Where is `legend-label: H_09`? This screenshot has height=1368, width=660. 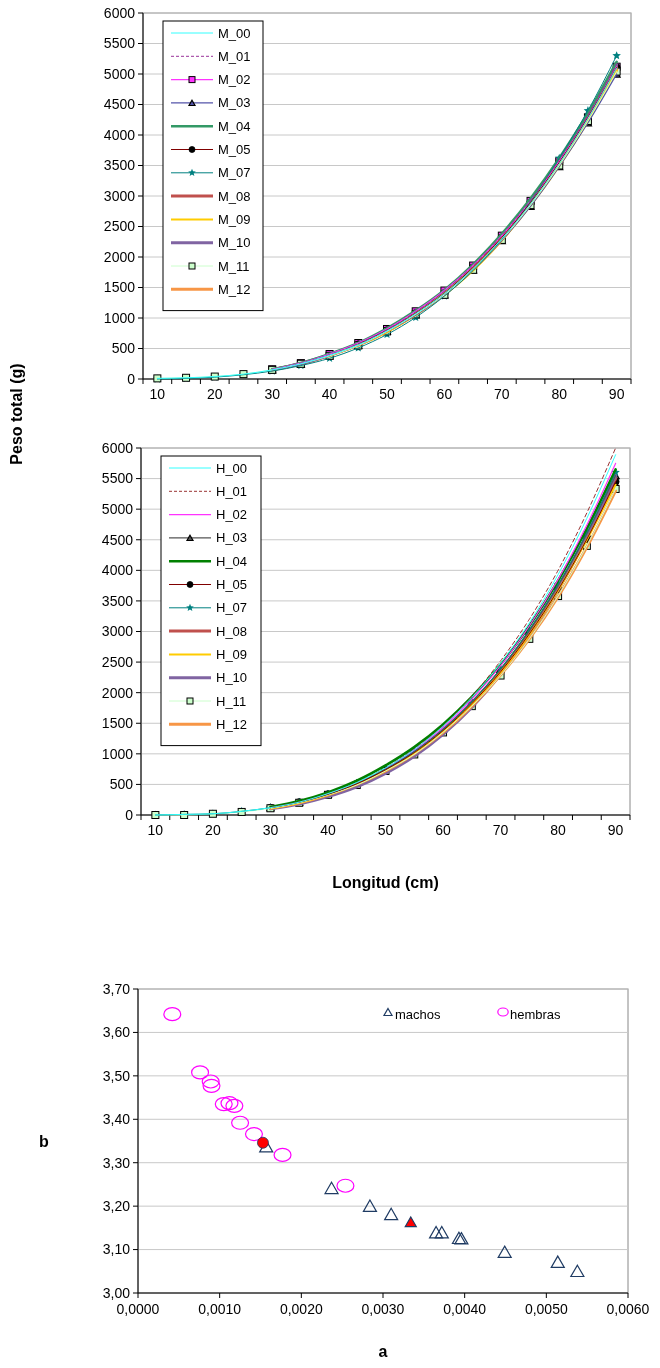
legend-label: H_09 is located at coordinates (232, 654).